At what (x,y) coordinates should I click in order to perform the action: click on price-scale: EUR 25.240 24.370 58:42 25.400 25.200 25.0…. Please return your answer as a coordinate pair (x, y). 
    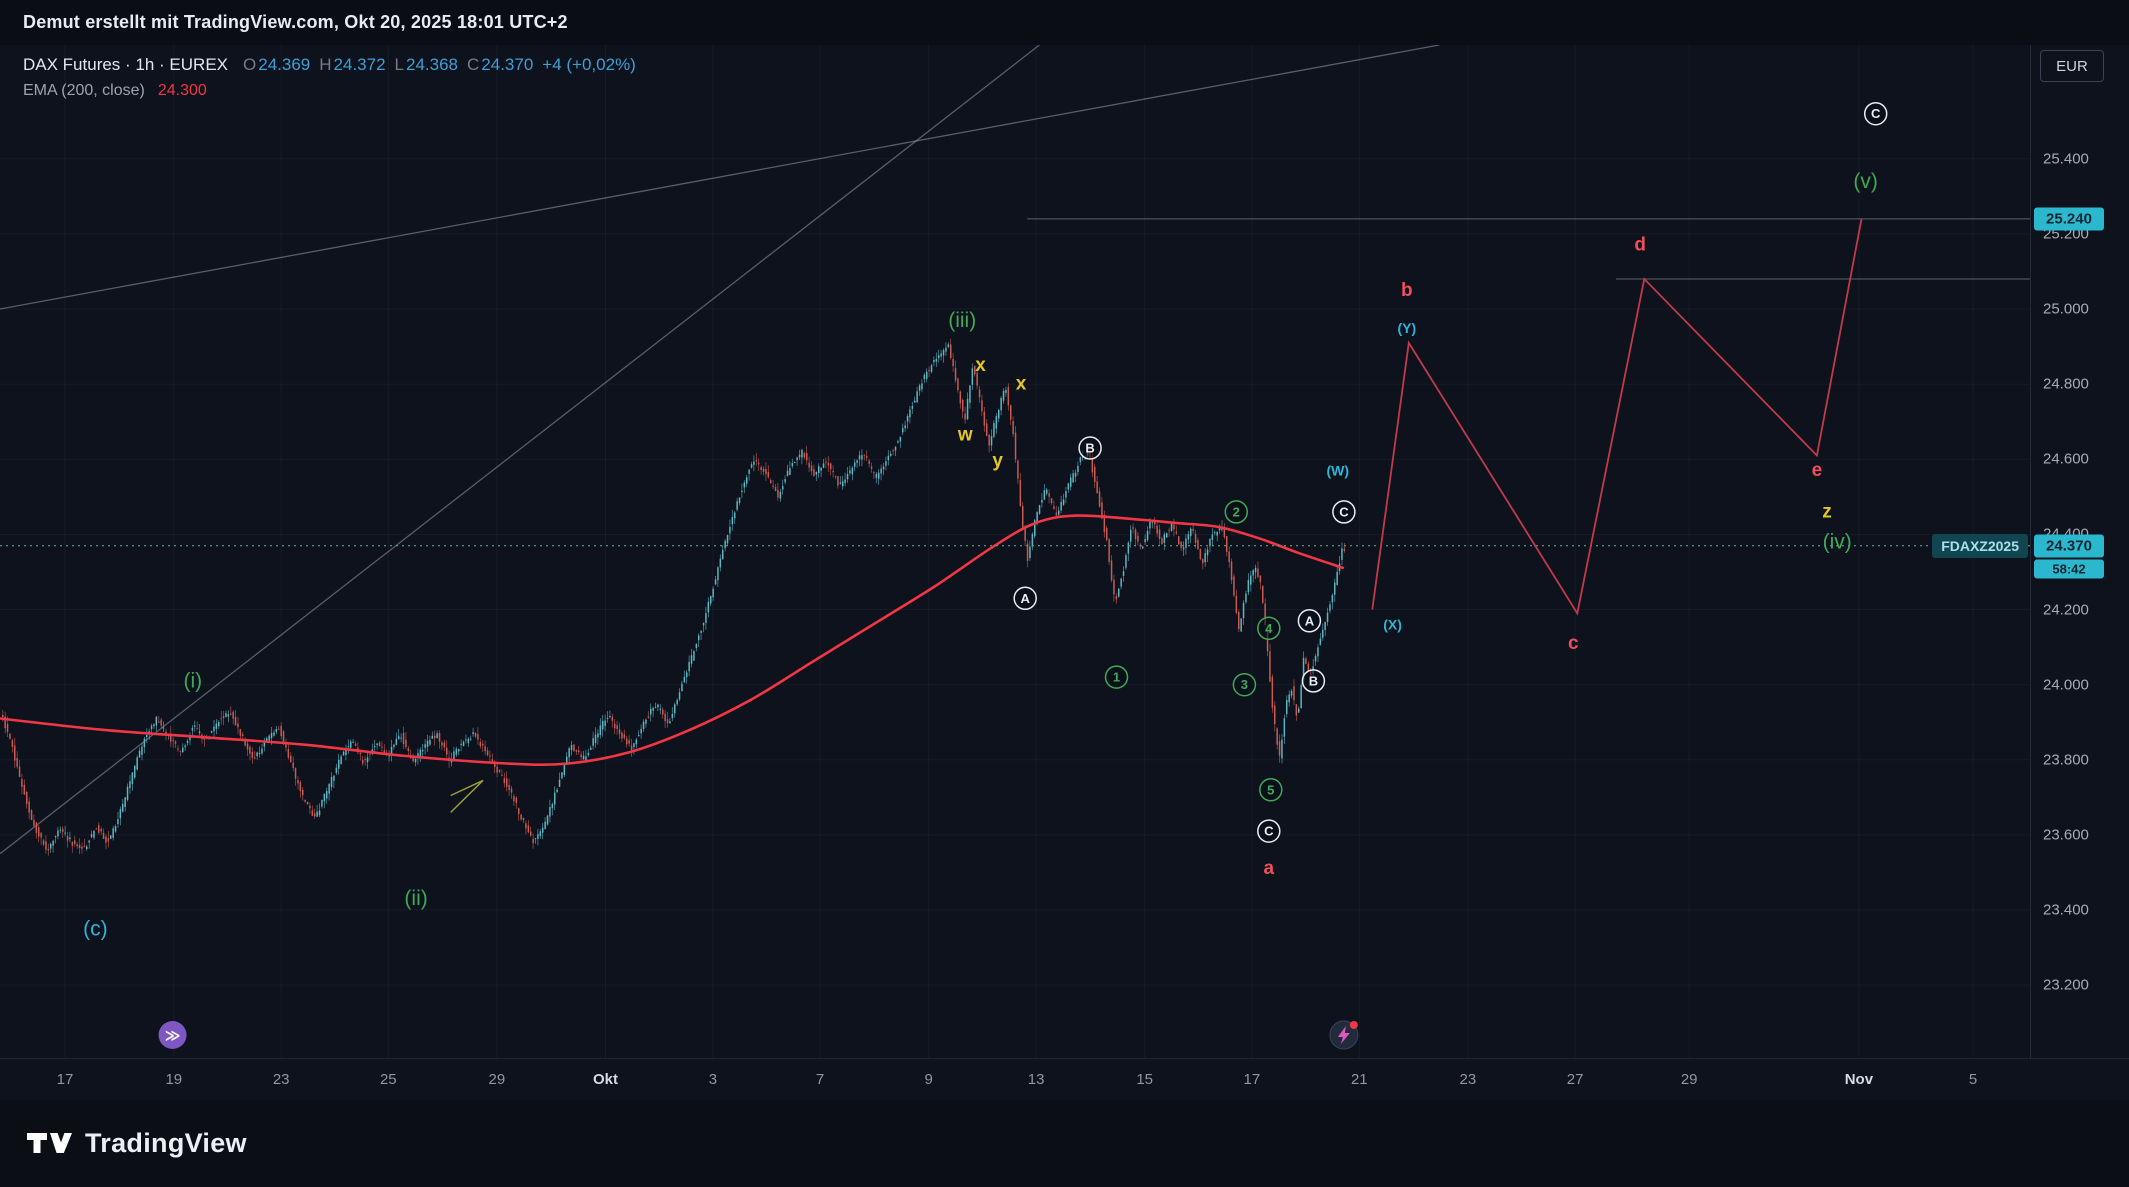
    Looking at the image, I should click on (2079, 551).